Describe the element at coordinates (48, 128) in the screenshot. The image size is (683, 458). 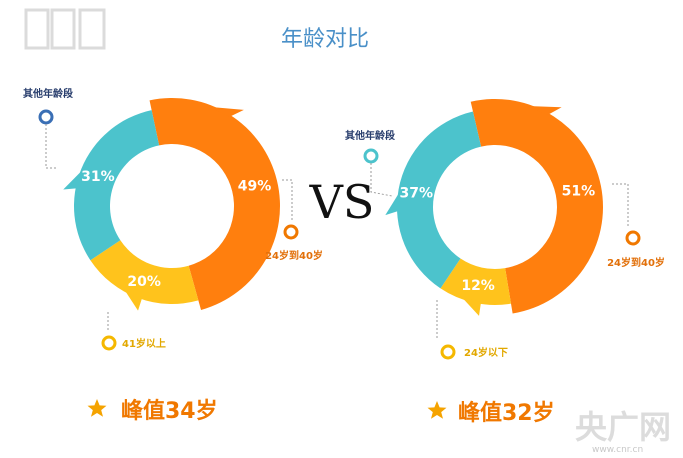
I see `legend-left-other: 其他年龄段` at that location.